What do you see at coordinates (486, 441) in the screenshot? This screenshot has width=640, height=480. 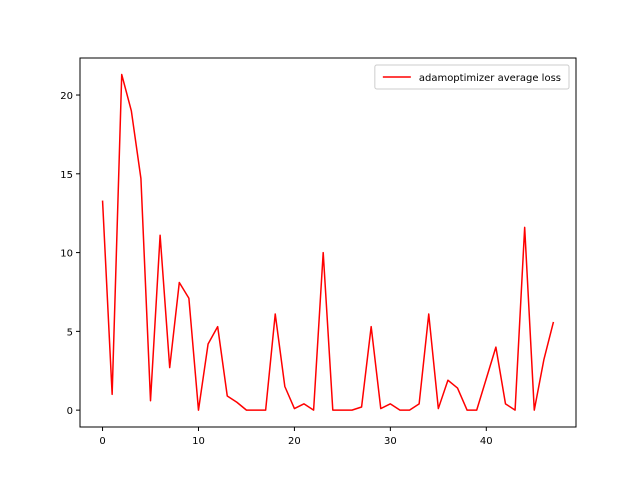 I see `x-tick-label: 40` at bounding box center [486, 441].